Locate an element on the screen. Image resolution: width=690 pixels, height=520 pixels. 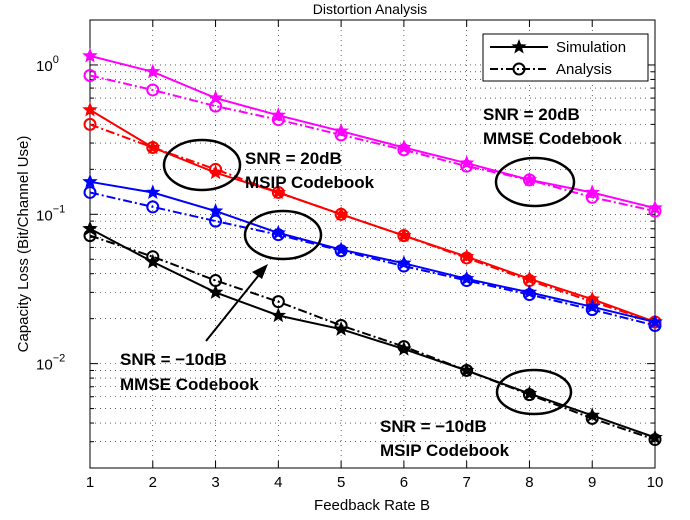
annotation-ellipse-mmse-20db is located at coordinates (535, 182).